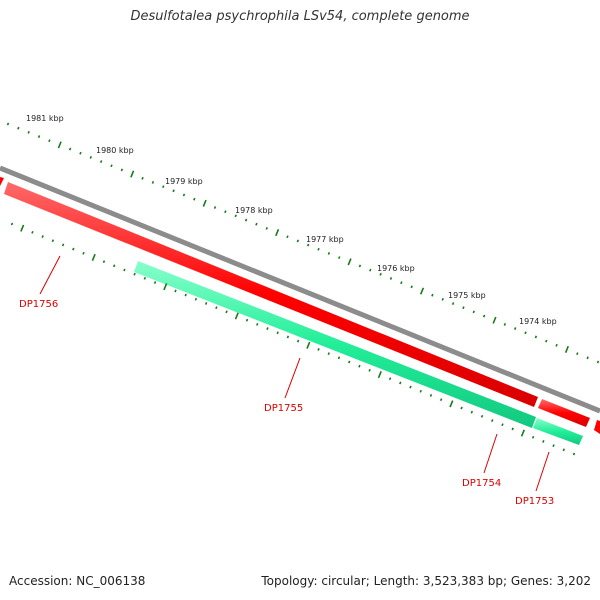 This screenshot has height=600, width=600. What do you see at coordinates (283, 408) in the screenshot?
I see `gene-label-dp1755: DP1755` at bounding box center [283, 408].